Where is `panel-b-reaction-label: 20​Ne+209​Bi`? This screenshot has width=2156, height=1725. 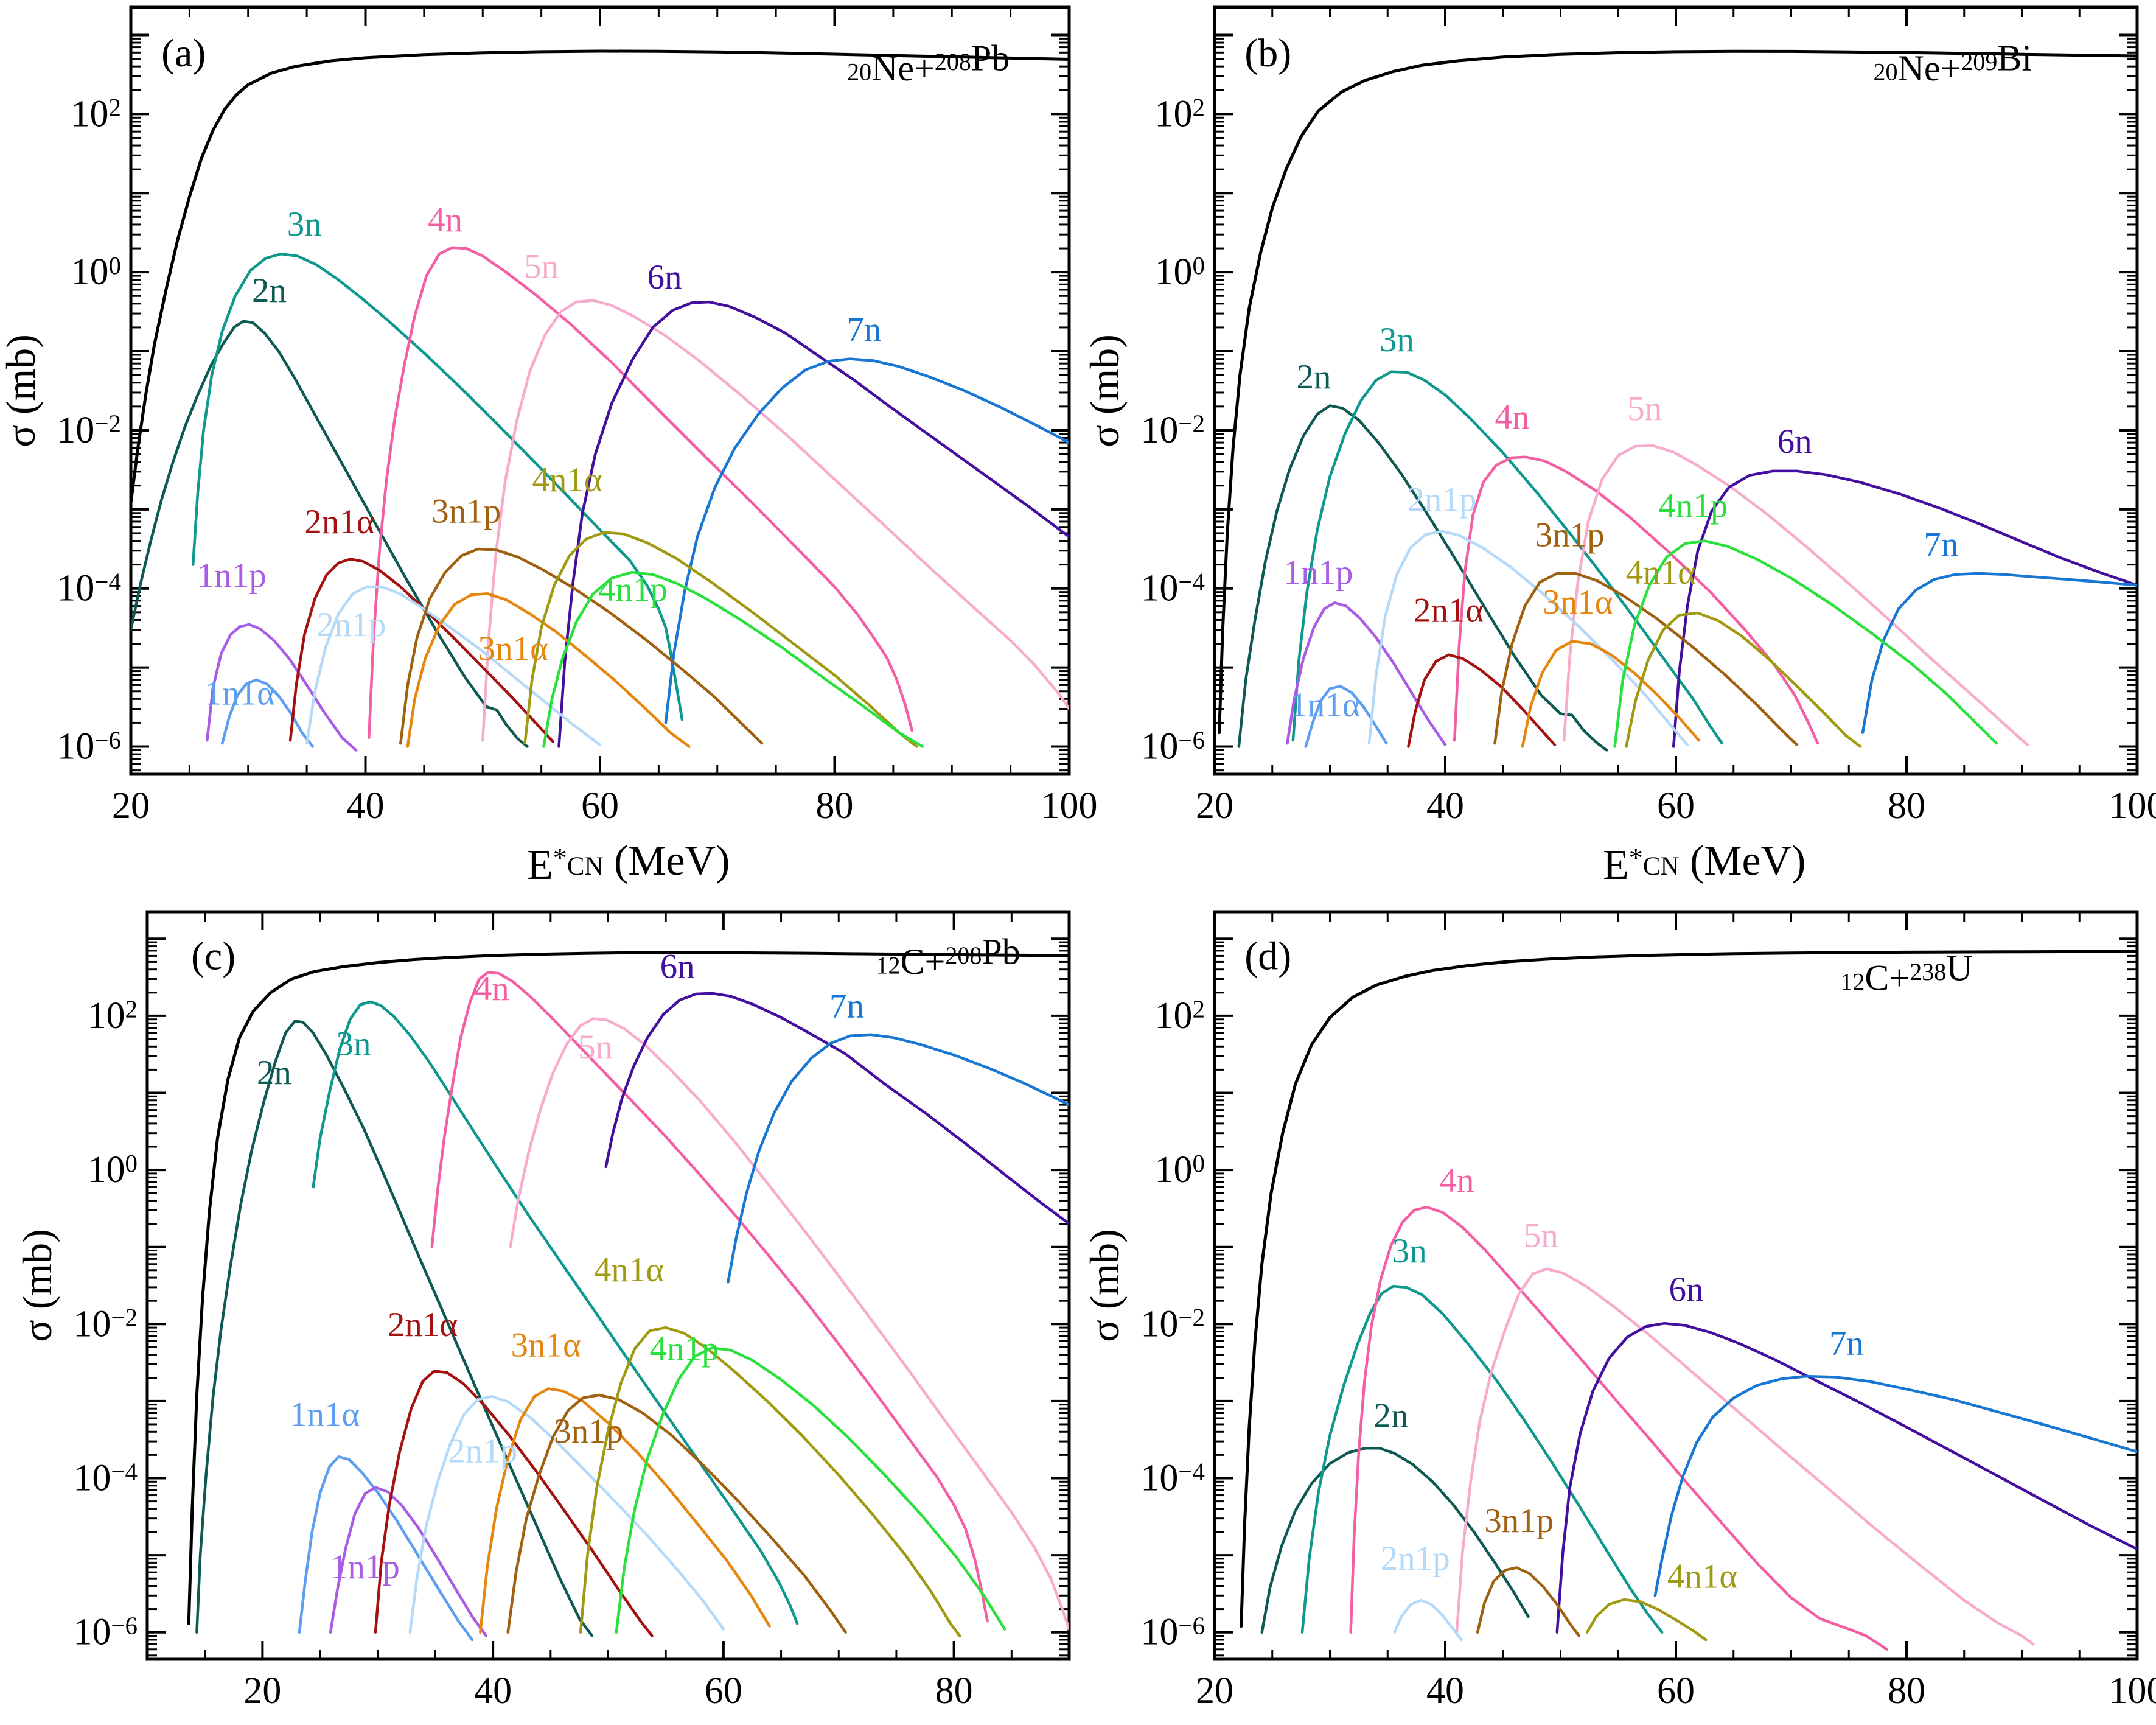 panel-b-reaction-label: 20​Ne+209​Bi is located at coordinates (1953, 63).